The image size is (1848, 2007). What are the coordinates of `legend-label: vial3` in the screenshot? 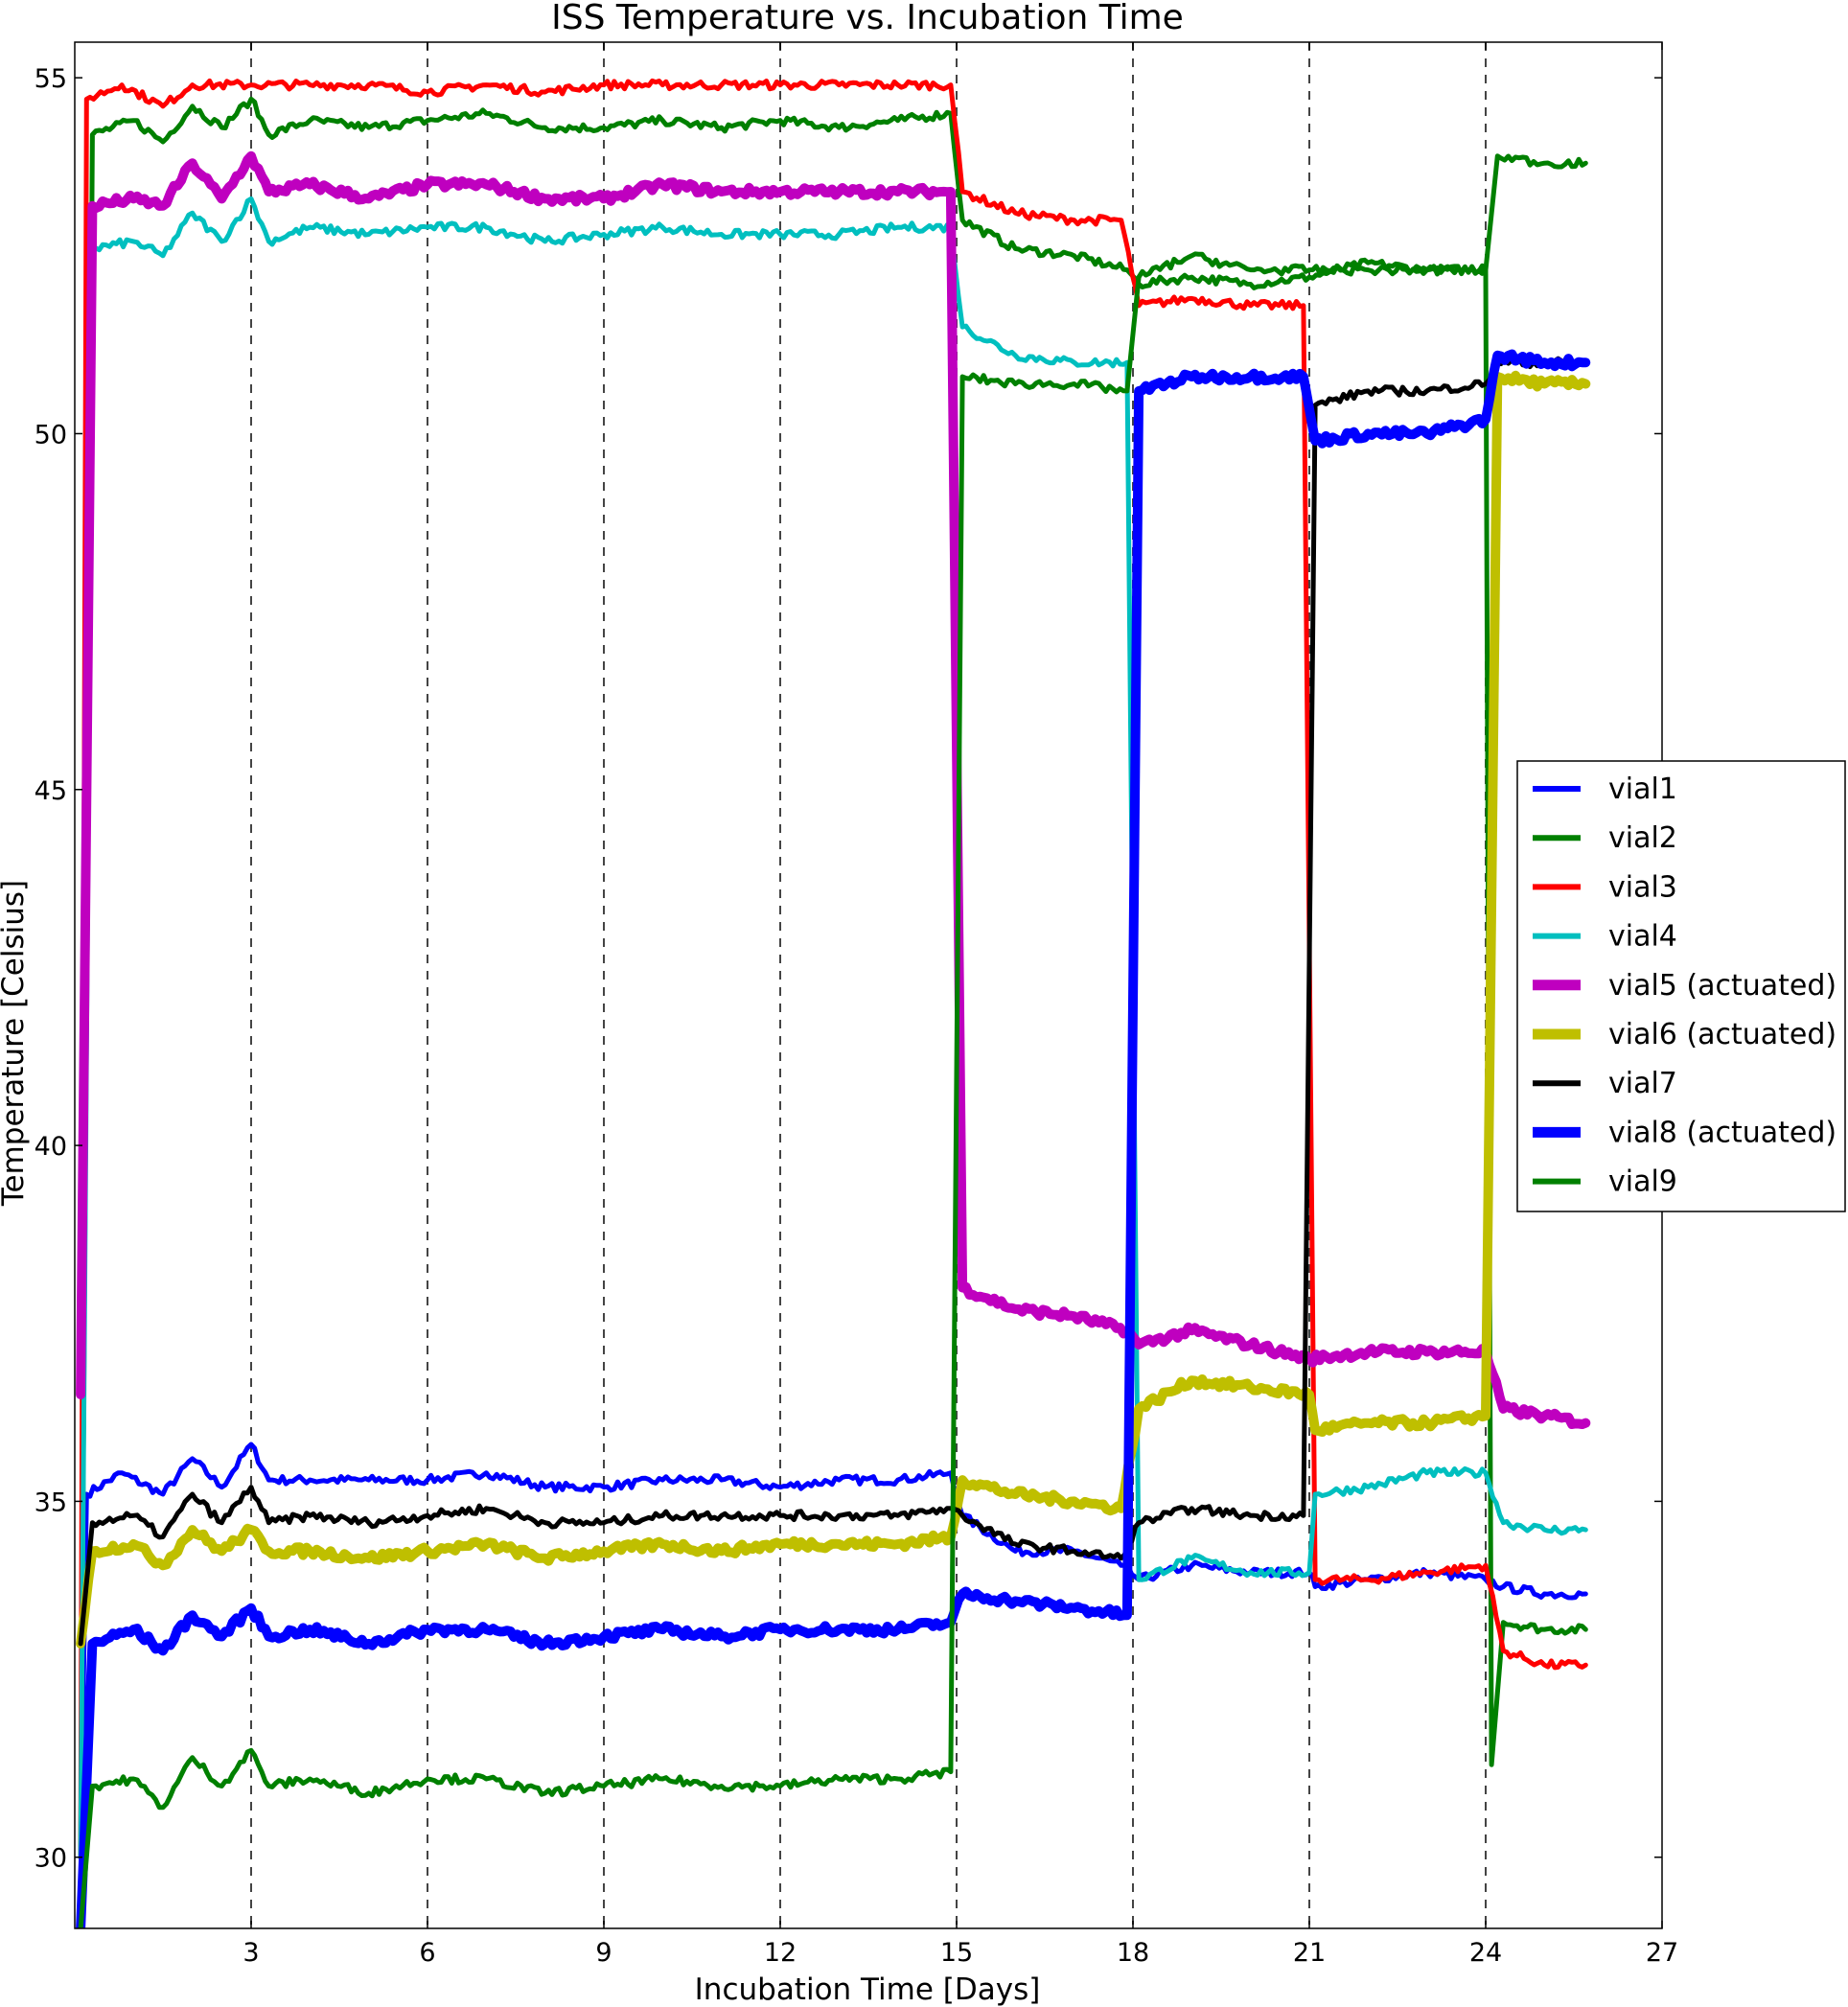 It's located at (1643, 887).